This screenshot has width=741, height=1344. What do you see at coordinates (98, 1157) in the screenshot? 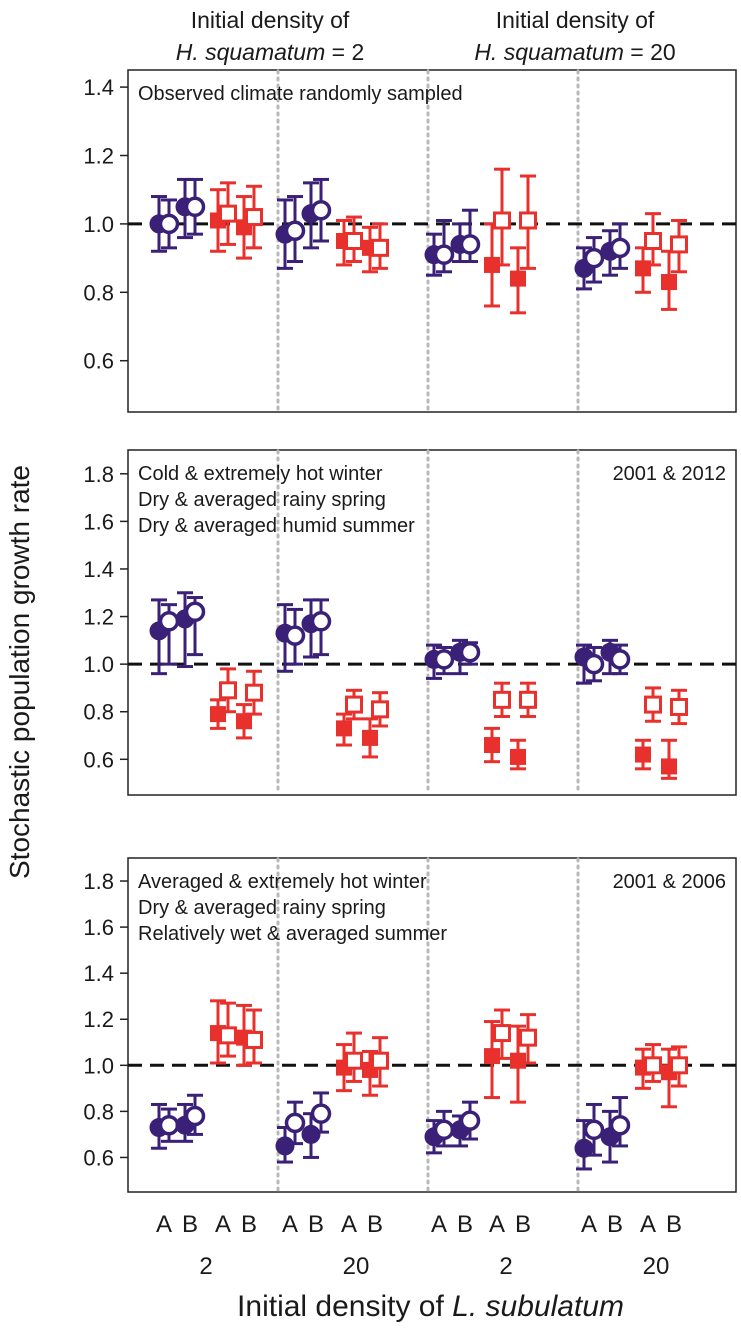
I see `y-tick-label: 0.6` at bounding box center [98, 1157].